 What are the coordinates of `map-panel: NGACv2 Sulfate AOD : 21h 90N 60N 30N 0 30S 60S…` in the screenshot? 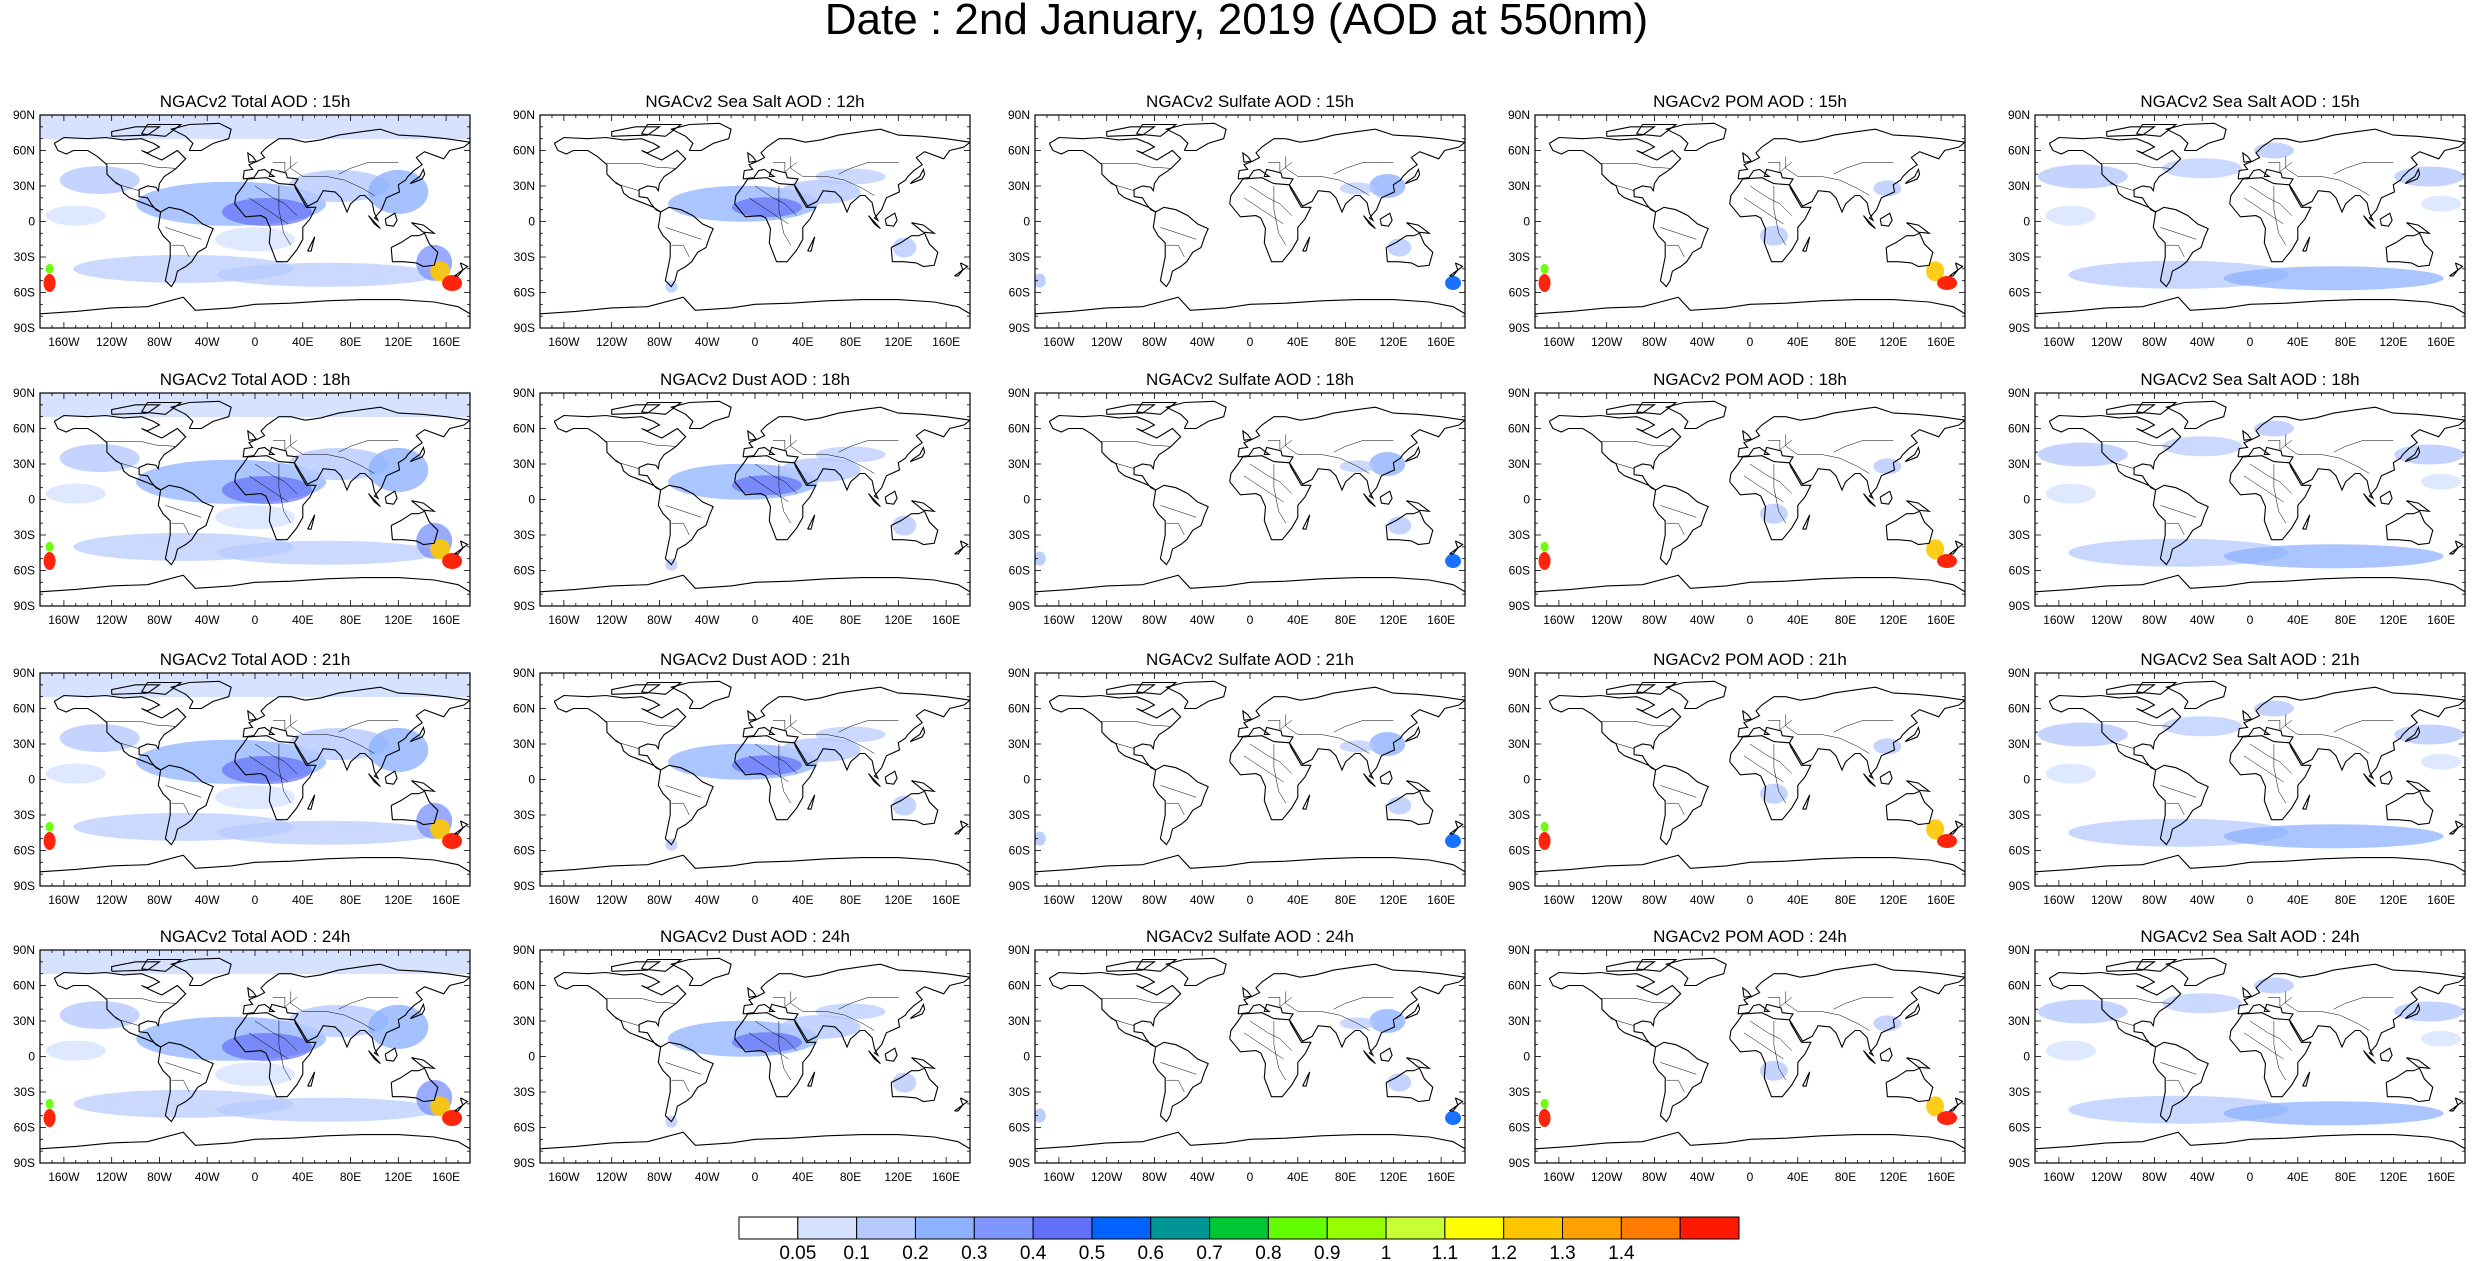 It's located at (1250, 788).